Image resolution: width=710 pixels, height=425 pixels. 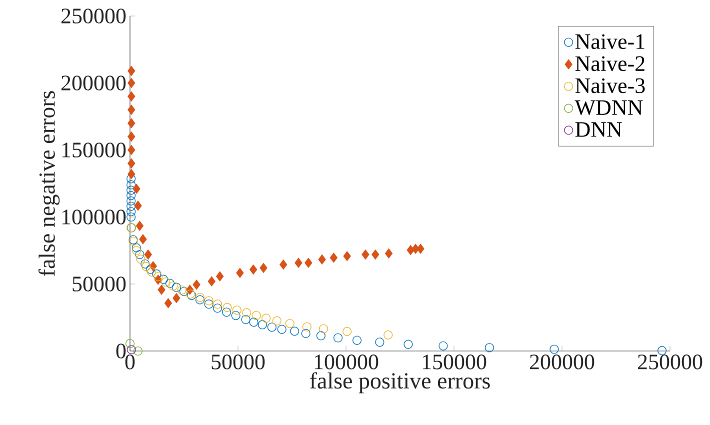 What do you see at coordinates (346, 362) in the screenshot?
I see `x-tick-label: 100000` at bounding box center [346, 362].